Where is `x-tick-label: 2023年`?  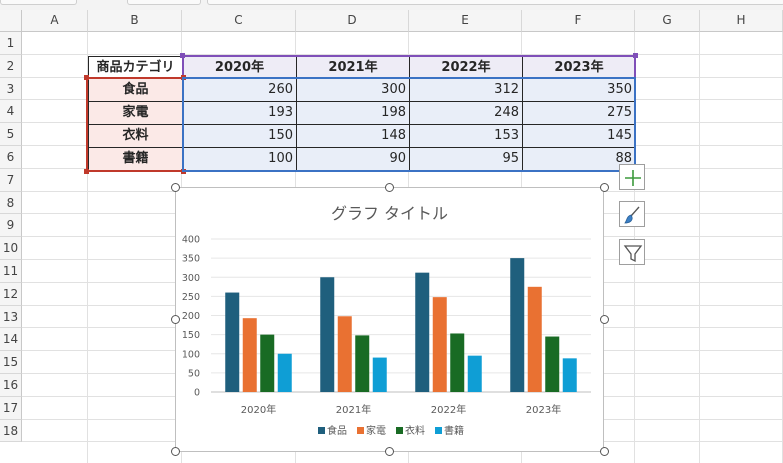
x-tick-label: 2023年 is located at coordinates (543, 409).